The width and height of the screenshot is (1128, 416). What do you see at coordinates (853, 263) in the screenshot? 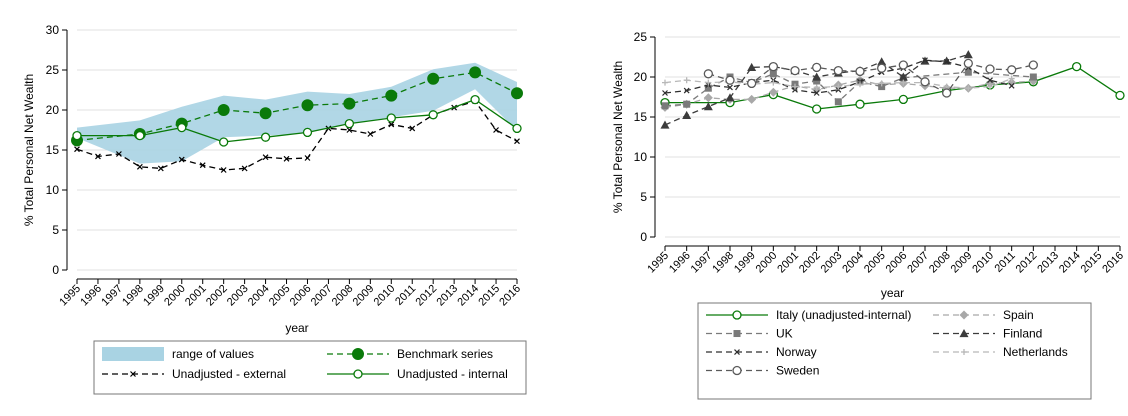
I see `x-tick-label: 2004` at bounding box center [853, 263].